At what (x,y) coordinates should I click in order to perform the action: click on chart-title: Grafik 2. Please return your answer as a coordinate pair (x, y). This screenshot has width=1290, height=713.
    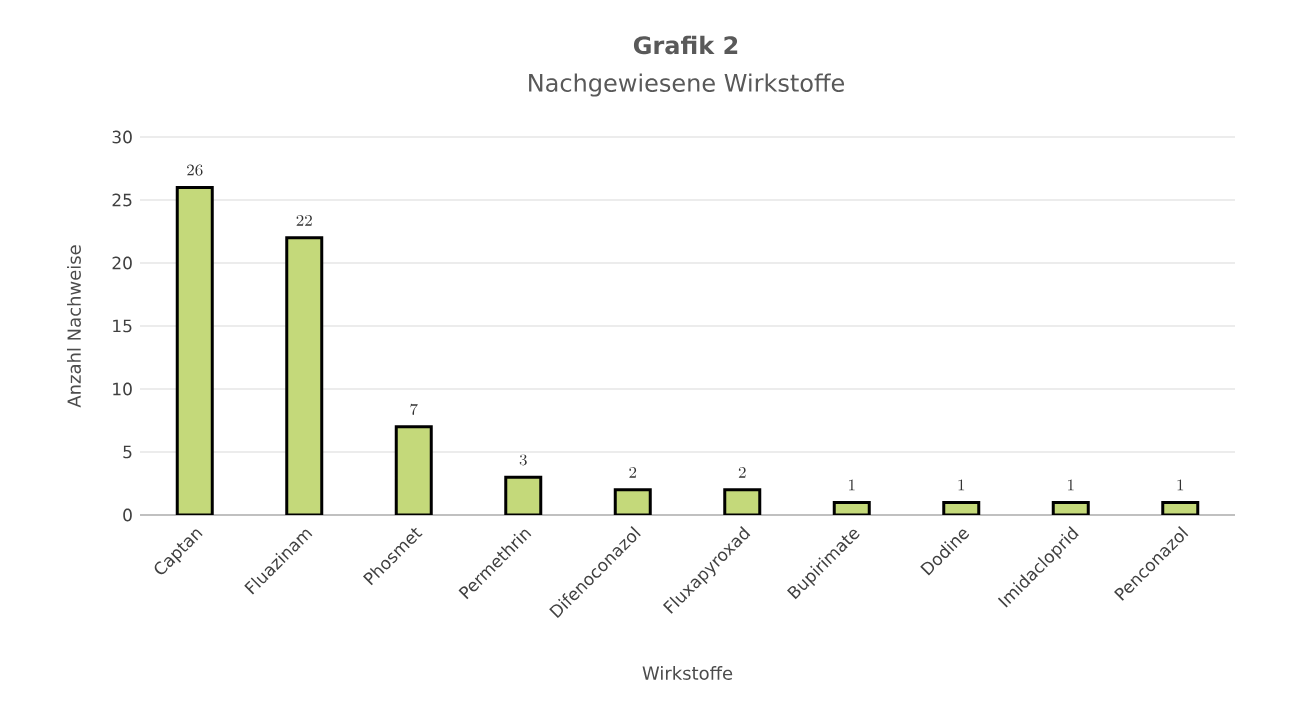
    Looking at the image, I should click on (685, 45).